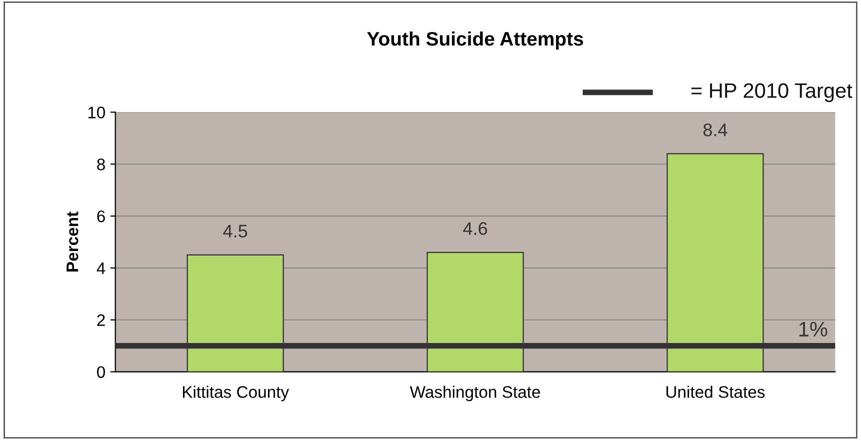 The image size is (861, 440). Describe the element at coordinates (475, 228) in the screenshot. I see `data-label: 4.6` at that location.